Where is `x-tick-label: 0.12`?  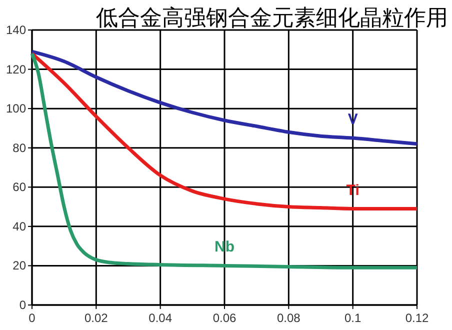 x-tick-label: 0.12 is located at coordinates (417, 318).